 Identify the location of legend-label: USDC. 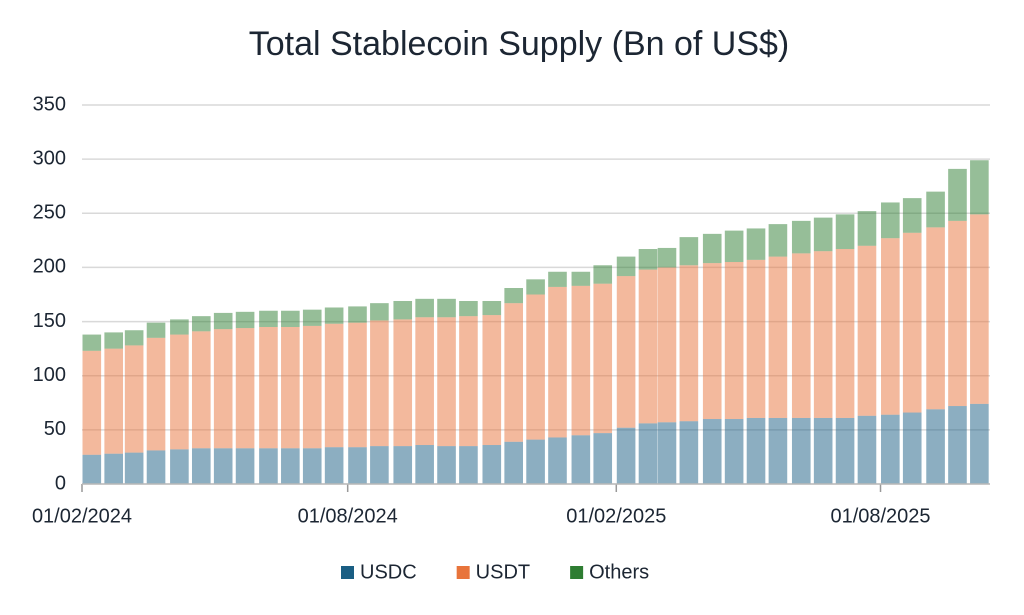
(388, 572).